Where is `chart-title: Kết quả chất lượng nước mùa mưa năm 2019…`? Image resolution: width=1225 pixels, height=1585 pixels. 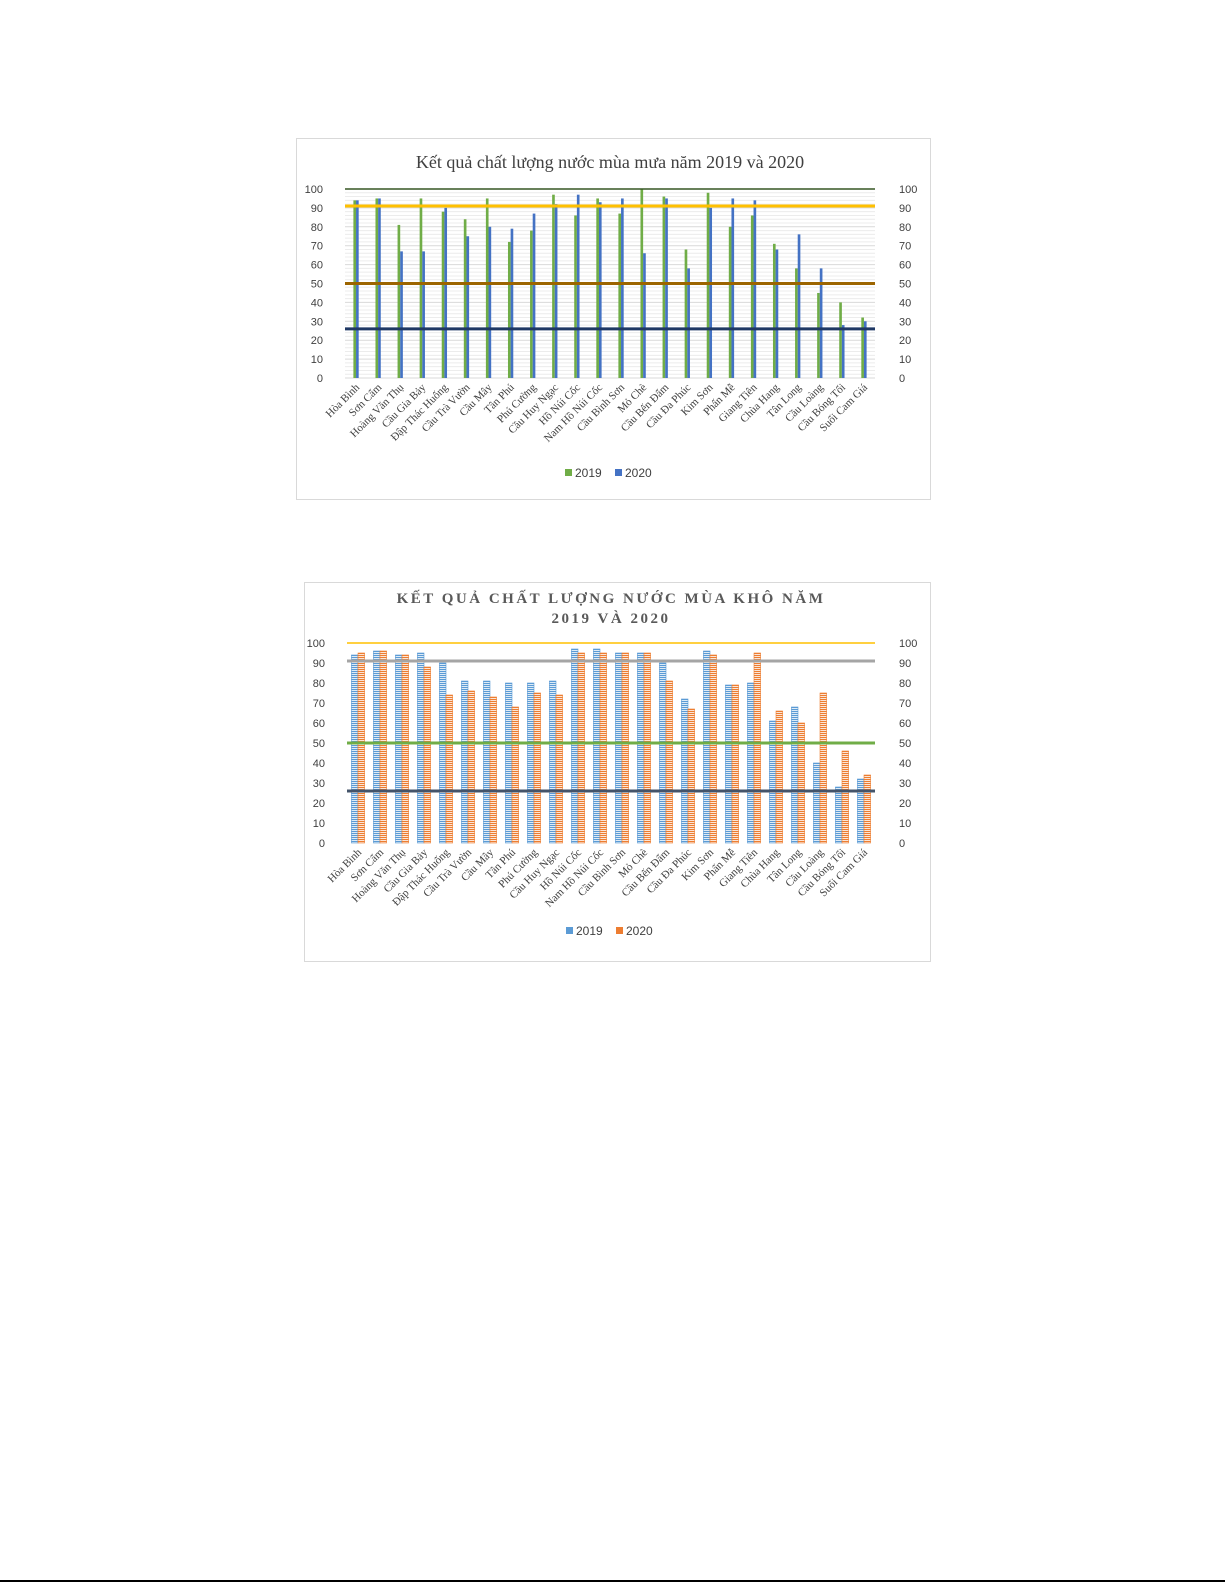 chart-title: Kết quả chất lượng nước mùa mưa năm 2019… is located at coordinates (610, 162).